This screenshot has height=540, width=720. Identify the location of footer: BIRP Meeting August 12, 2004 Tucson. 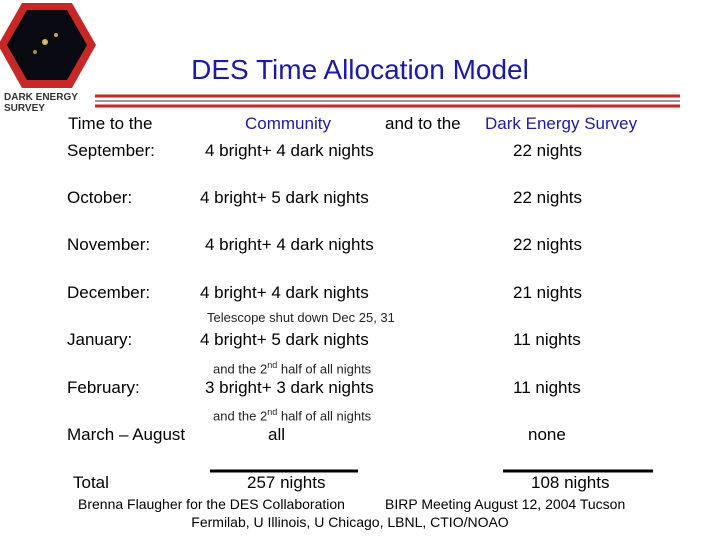
(505, 504).